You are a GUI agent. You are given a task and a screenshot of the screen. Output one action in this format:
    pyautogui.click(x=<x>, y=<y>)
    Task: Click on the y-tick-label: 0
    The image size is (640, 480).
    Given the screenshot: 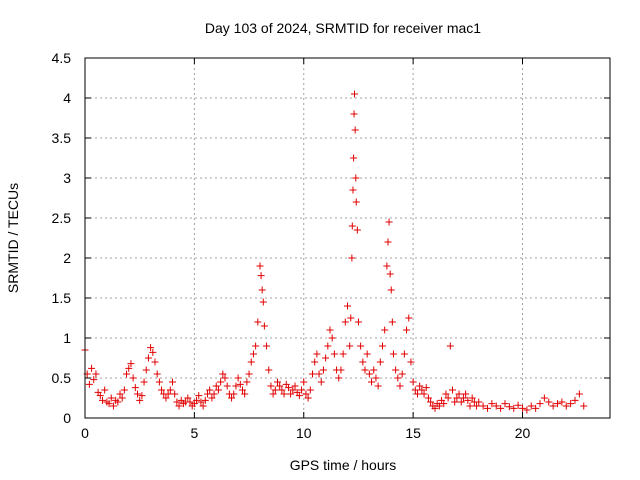 What is the action you would take?
    pyautogui.click(x=67, y=418)
    